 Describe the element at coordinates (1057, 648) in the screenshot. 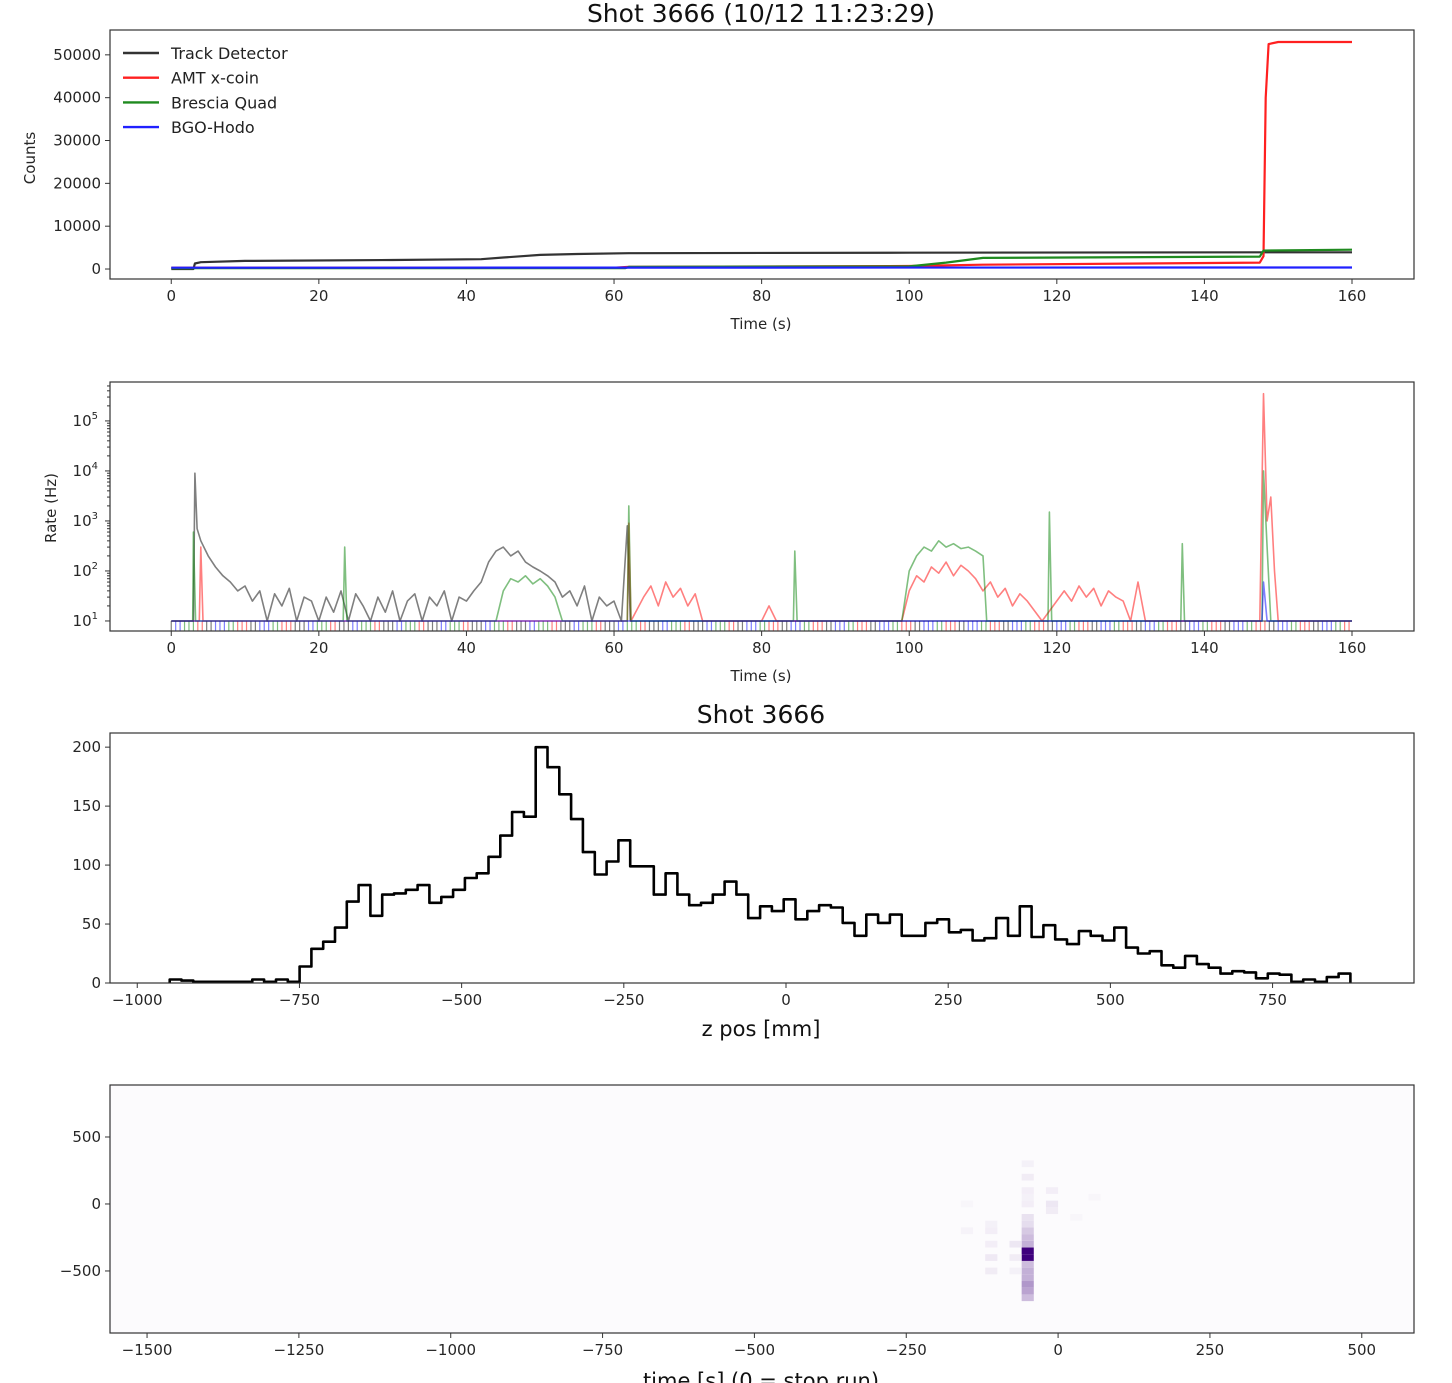

I see `chart2-xtick-label: 120` at that location.